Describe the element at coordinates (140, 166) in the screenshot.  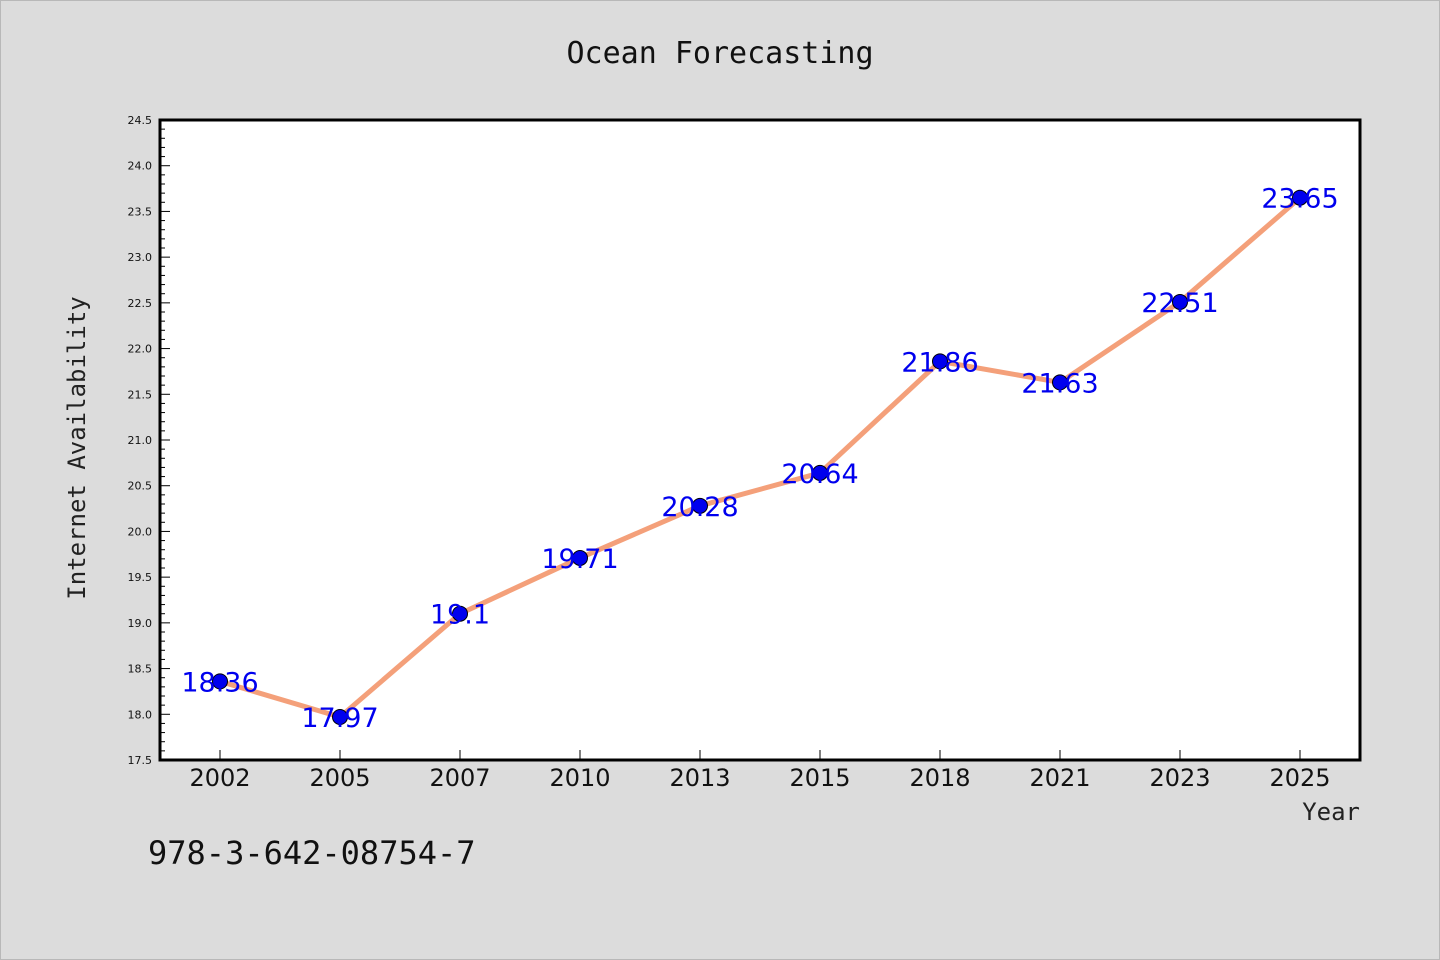
I see `y-tick-label: 24.0` at that location.